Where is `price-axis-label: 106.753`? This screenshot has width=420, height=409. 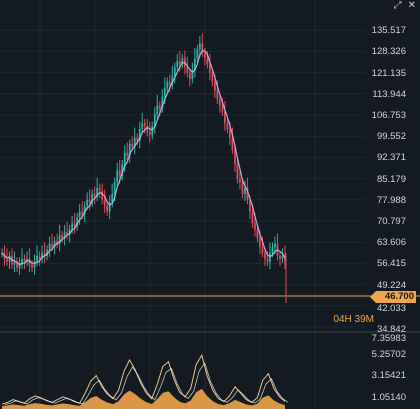
price-axis-label: 106.753 is located at coordinates (388, 115).